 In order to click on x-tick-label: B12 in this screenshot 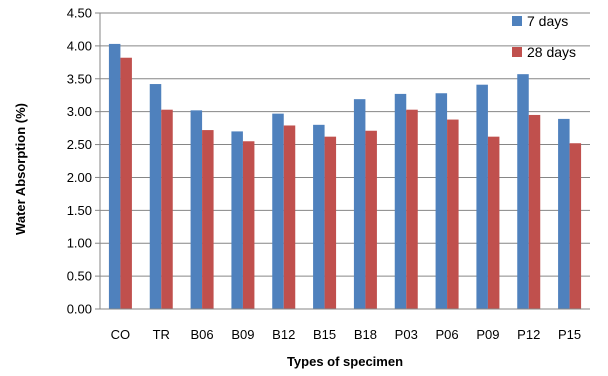, I will do `click(283, 334)`.